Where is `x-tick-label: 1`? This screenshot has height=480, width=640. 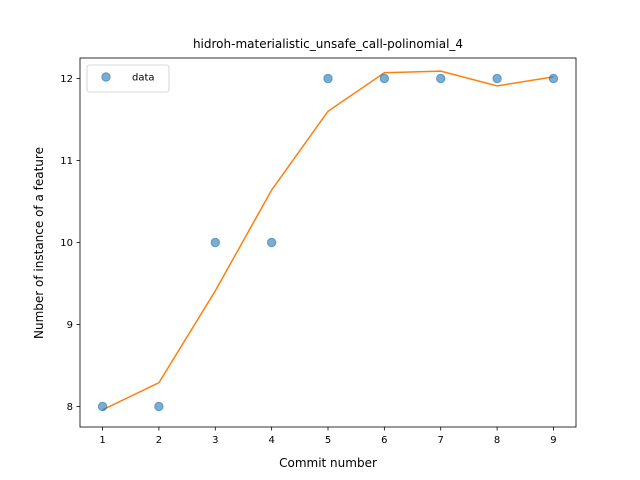
x-tick-label: 1 is located at coordinates (102, 440).